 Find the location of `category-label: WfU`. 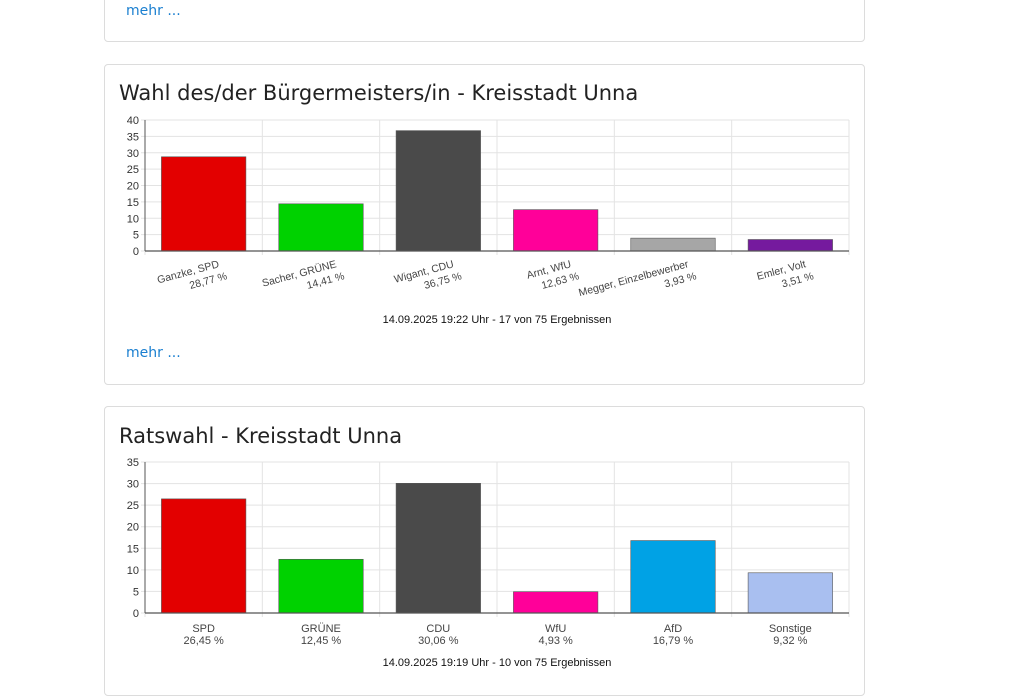

category-label: WfU is located at coordinates (555, 629).